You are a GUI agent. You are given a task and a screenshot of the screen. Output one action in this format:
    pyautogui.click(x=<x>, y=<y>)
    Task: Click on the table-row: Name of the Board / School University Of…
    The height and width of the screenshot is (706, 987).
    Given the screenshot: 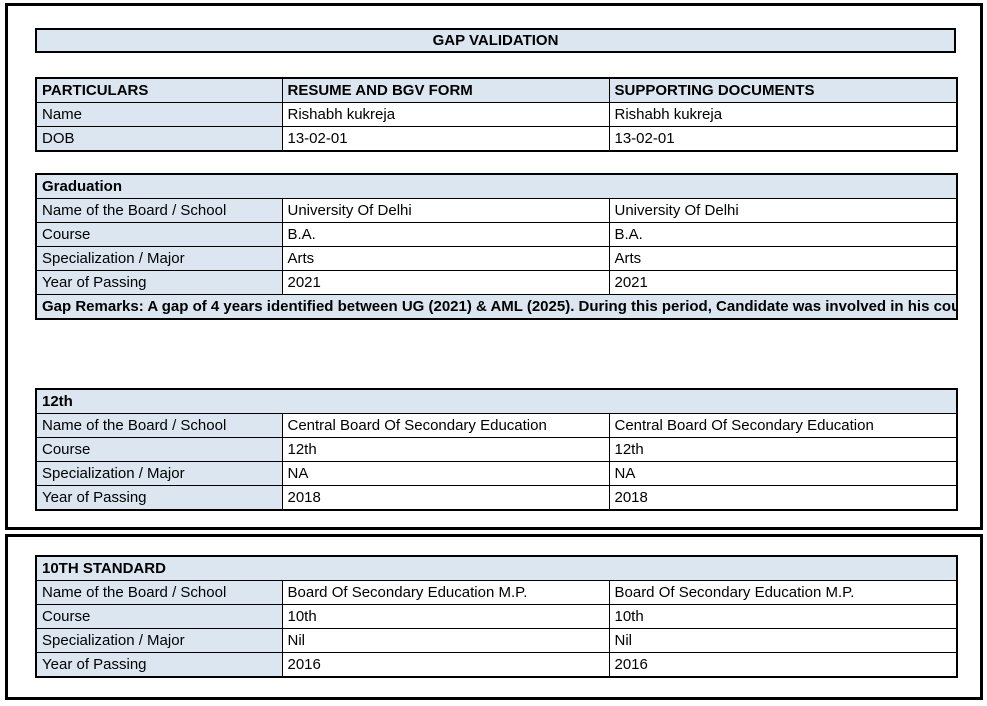 What is the action you would take?
    pyautogui.click(x=496, y=210)
    